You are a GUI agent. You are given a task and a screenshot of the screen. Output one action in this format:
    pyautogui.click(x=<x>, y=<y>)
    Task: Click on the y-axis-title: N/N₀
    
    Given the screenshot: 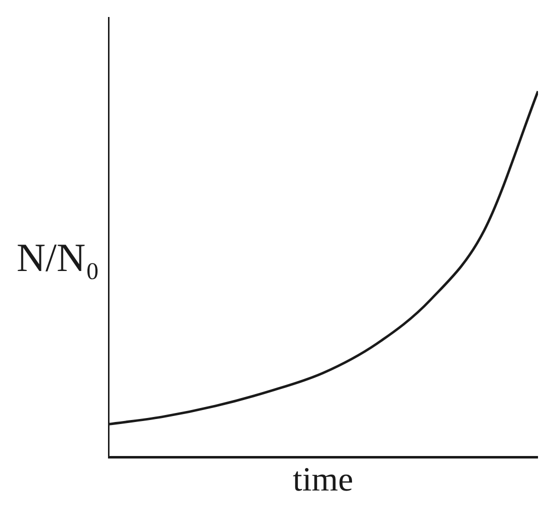 What is the action you would take?
    pyautogui.click(x=58, y=257)
    